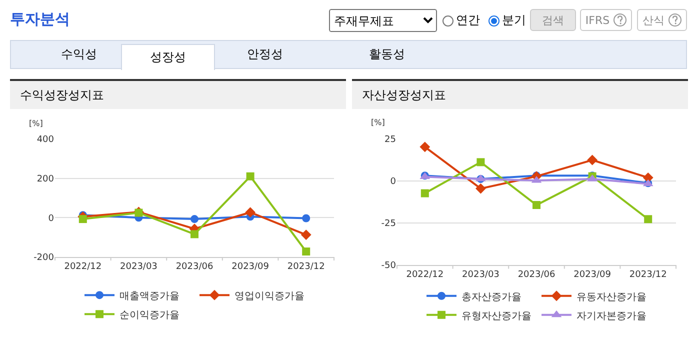  I want to click on text: 활동성, so click(387, 54).